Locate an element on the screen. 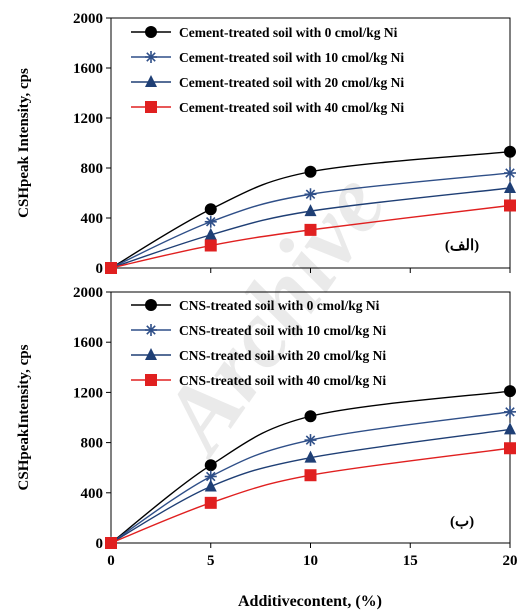 This screenshot has height=616, width=526. x-tick-label: 0 is located at coordinates (111, 561).